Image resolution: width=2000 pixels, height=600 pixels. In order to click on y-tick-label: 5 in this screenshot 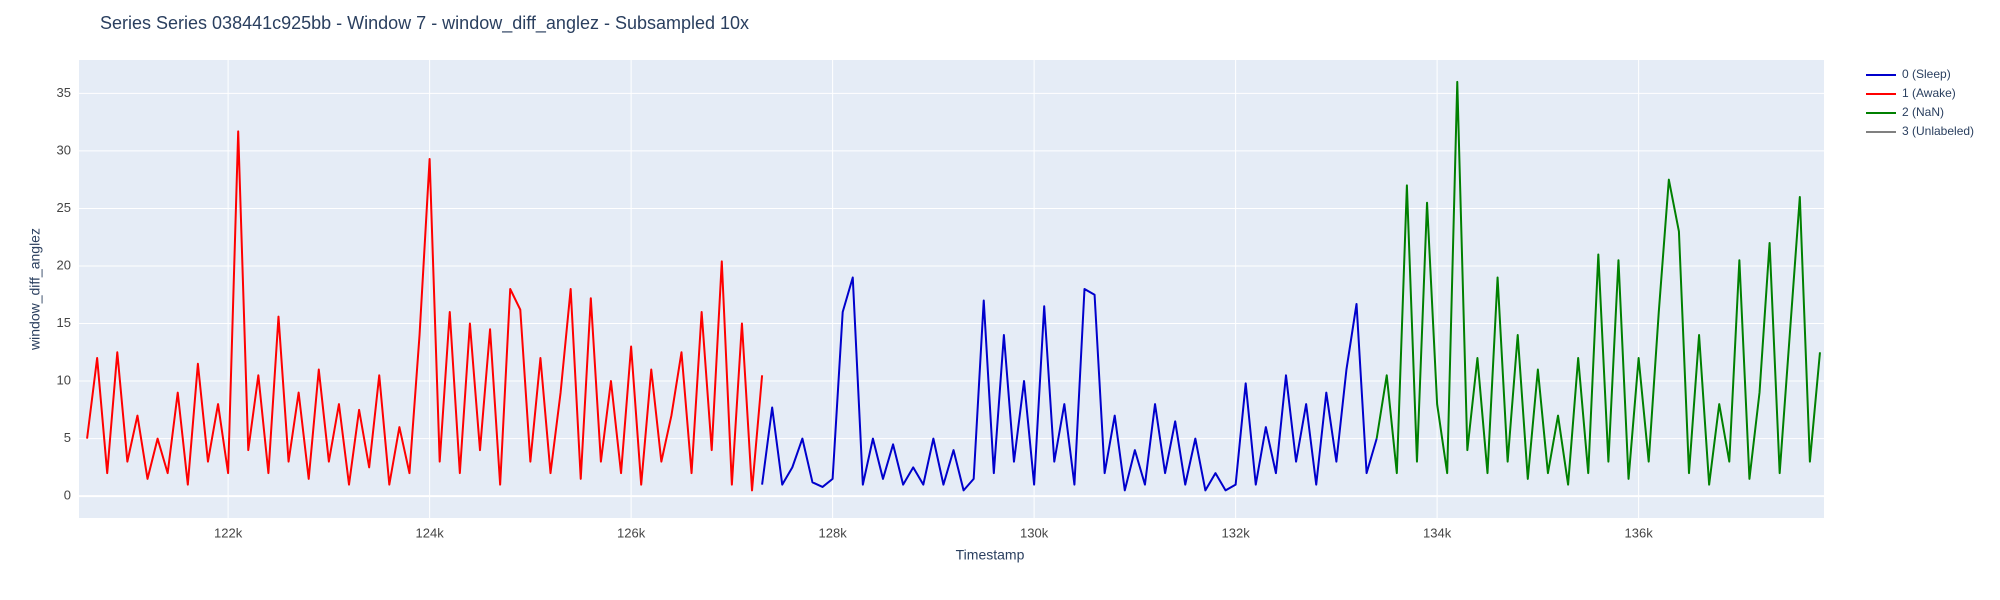, I will do `click(67, 437)`.